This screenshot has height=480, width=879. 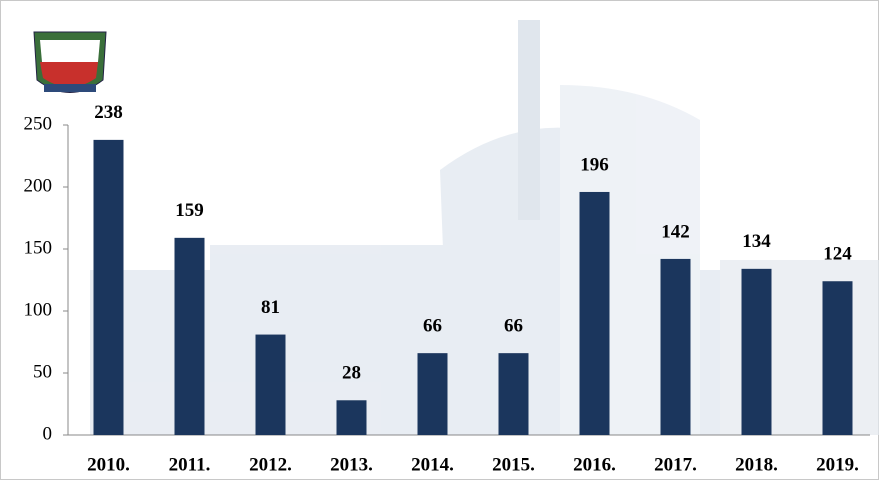 What do you see at coordinates (675, 464) in the screenshot?
I see `x-tick-label: 2017.` at bounding box center [675, 464].